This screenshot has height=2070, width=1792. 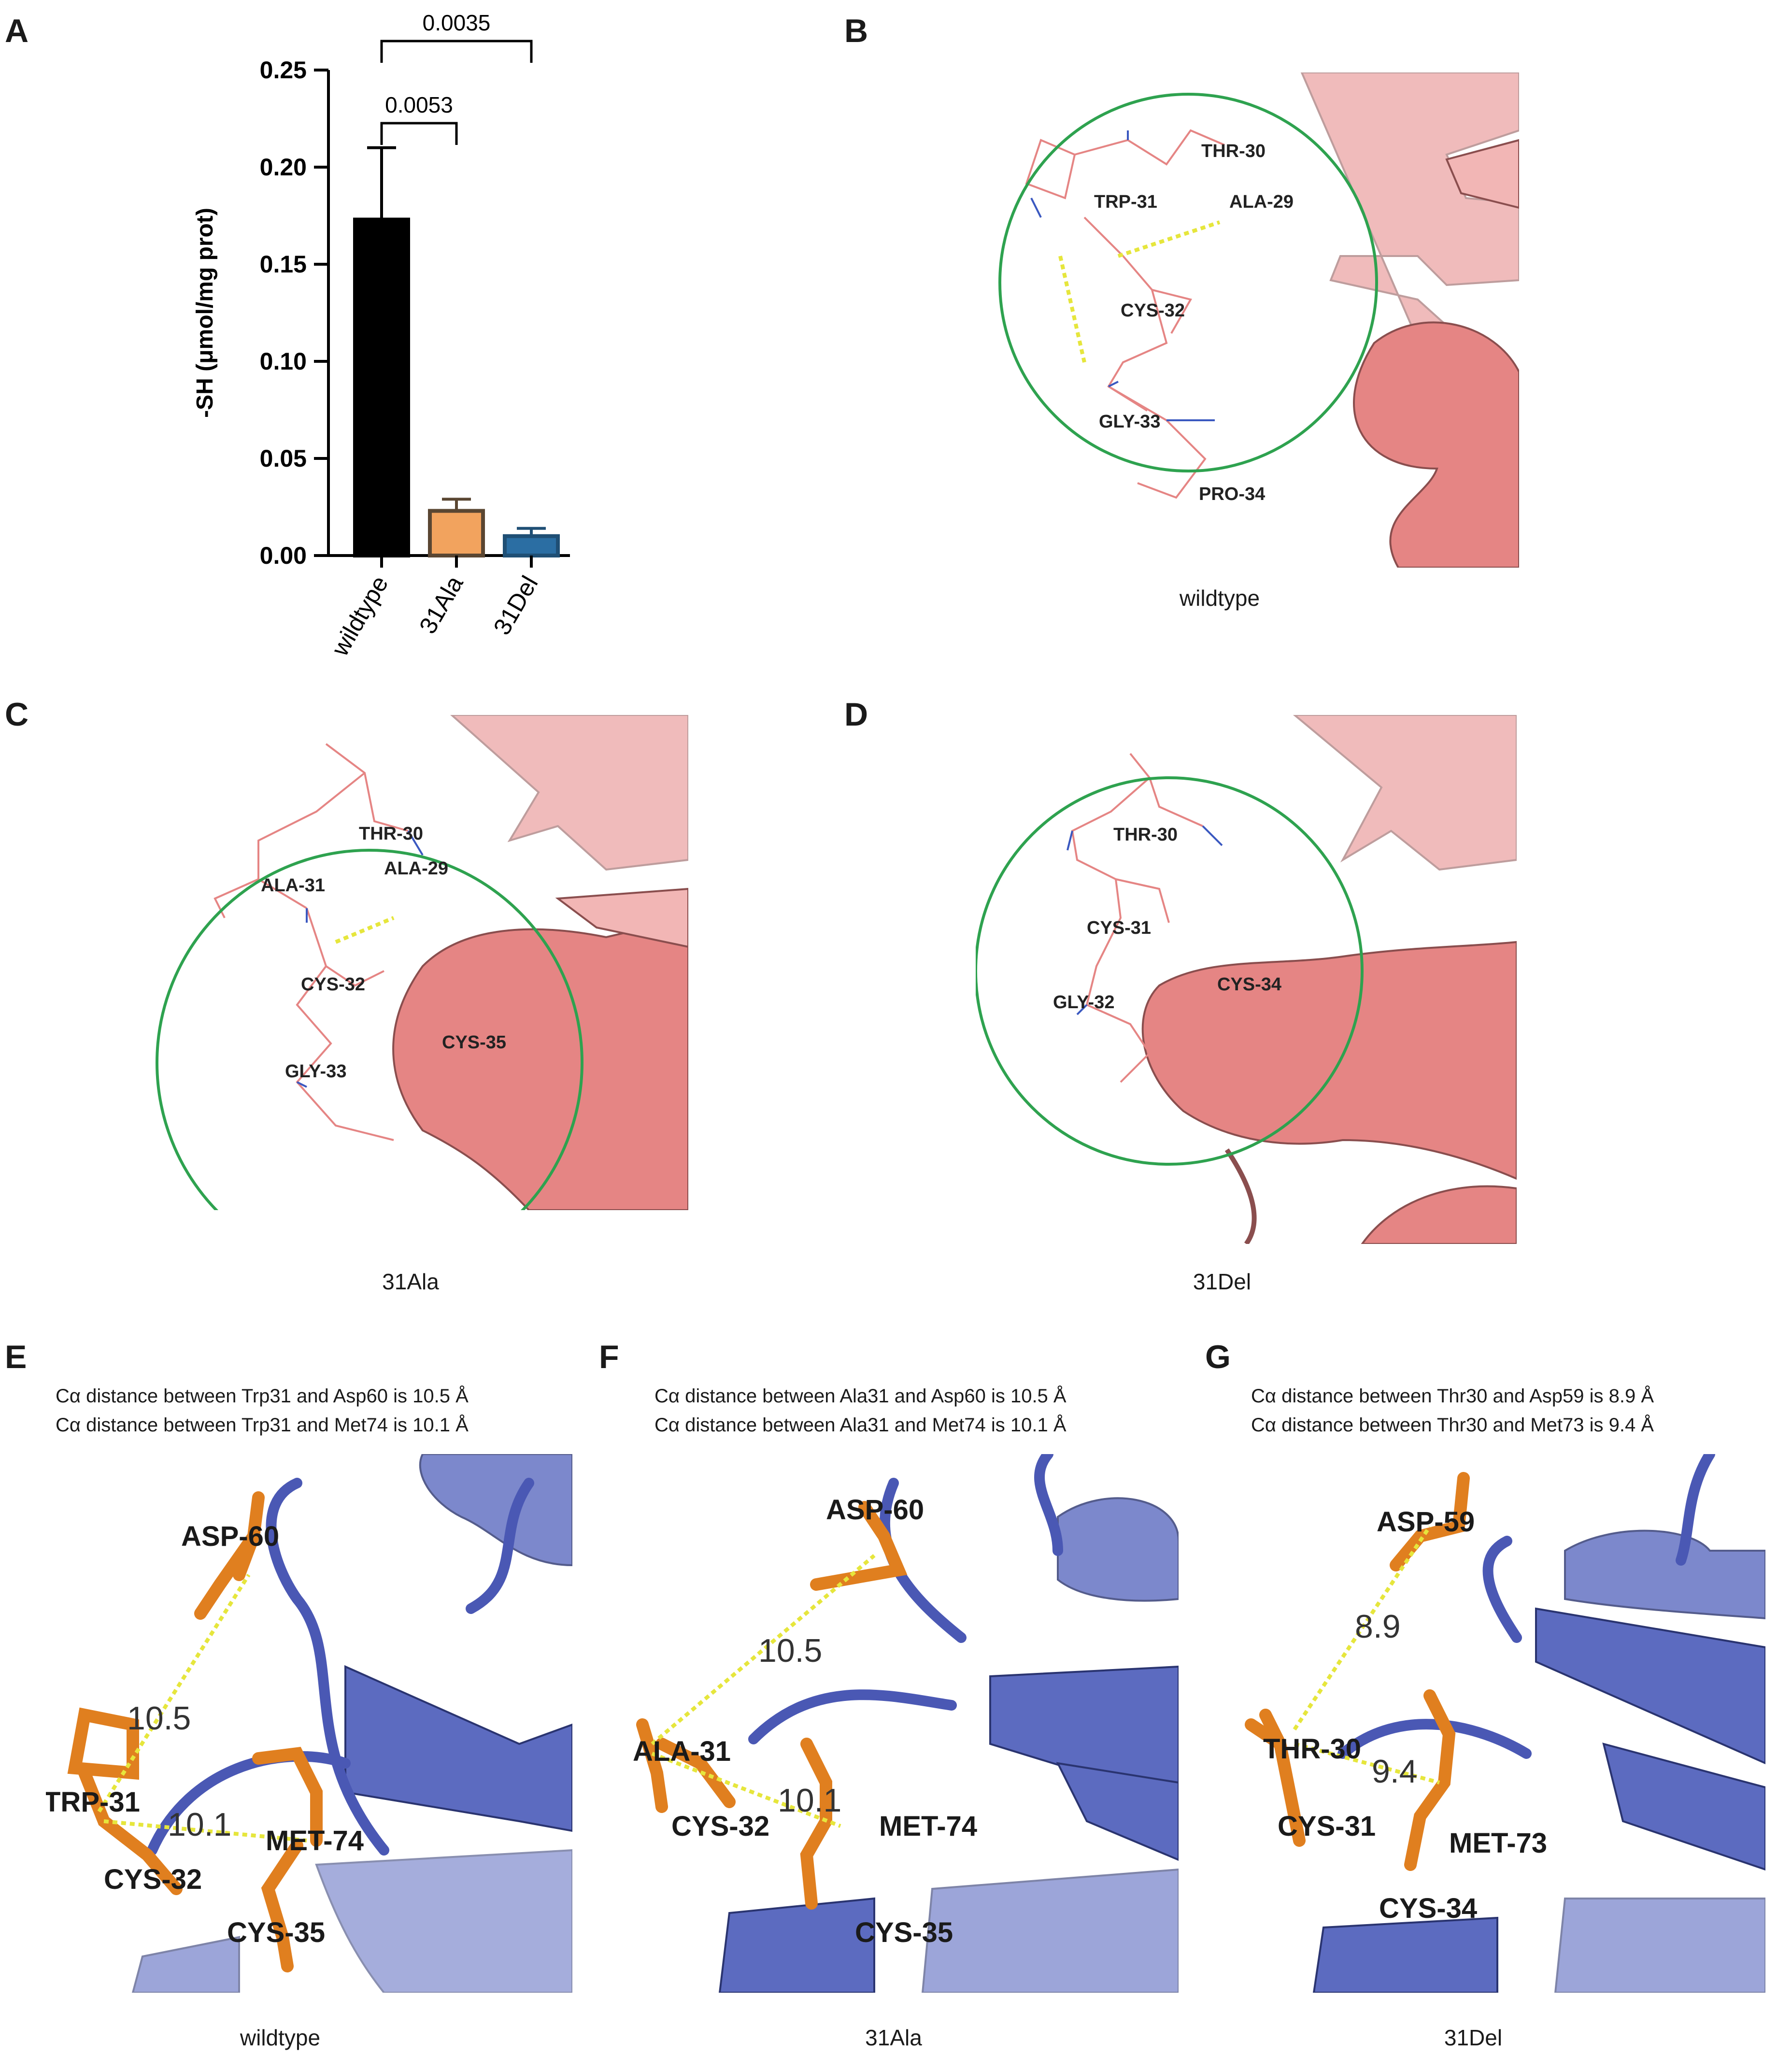 What do you see at coordinates (17, 31) in the screenshot?
I see `panel-letter-a: A` at bounding box center [17, 31].